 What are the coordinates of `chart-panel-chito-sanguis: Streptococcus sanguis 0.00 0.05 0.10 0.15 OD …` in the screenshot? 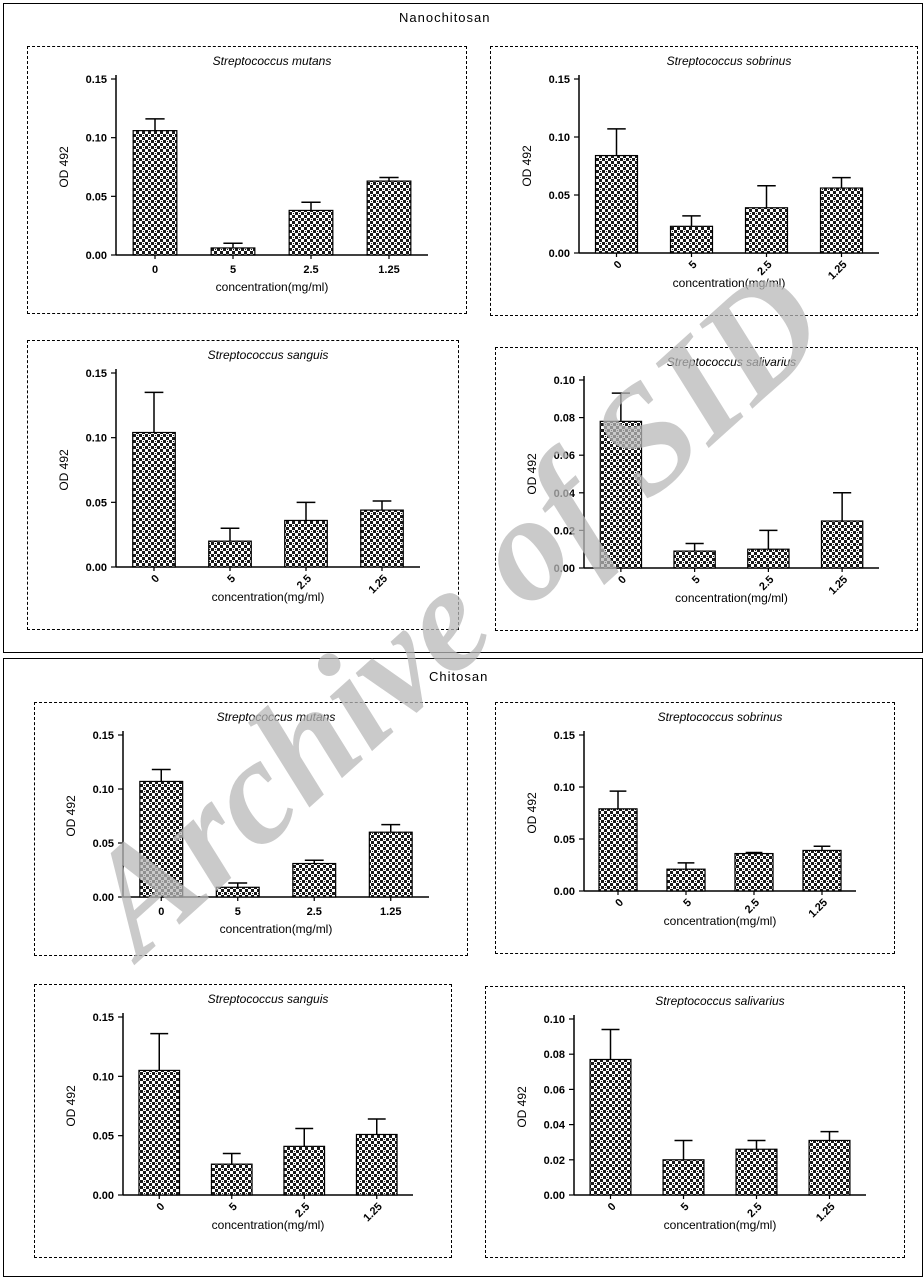 It's located at (243, 1121).